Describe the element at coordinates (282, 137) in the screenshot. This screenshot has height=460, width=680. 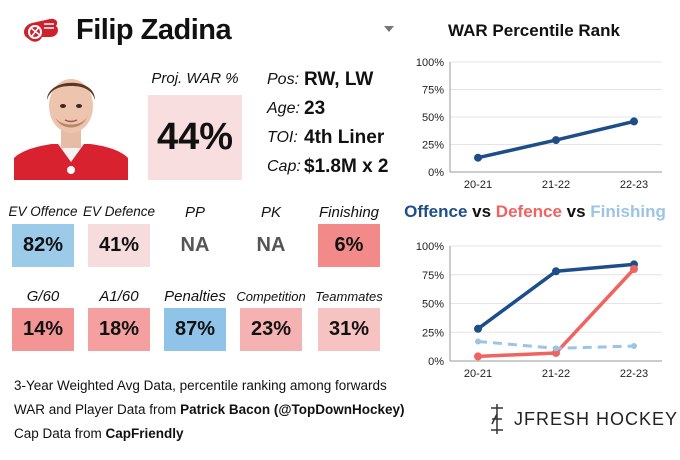
I see `toi-label: TOI:` at that location.